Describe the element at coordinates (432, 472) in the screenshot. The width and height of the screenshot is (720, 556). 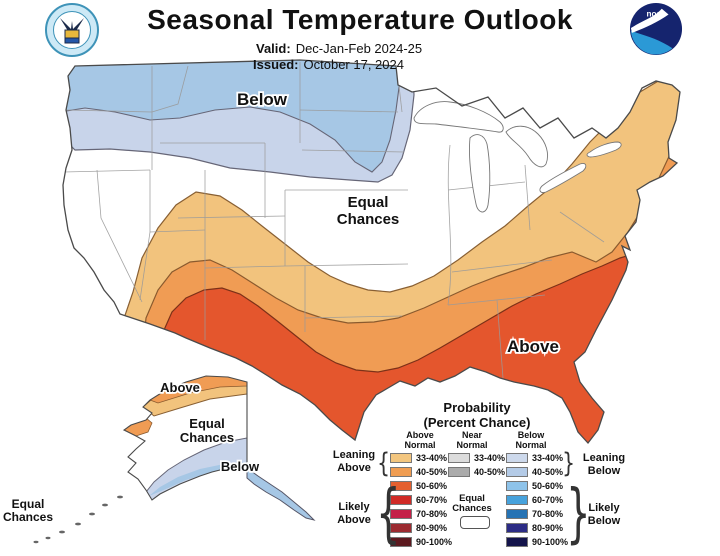
I see `legend-label-above-40-50: 40-50%` at that location.